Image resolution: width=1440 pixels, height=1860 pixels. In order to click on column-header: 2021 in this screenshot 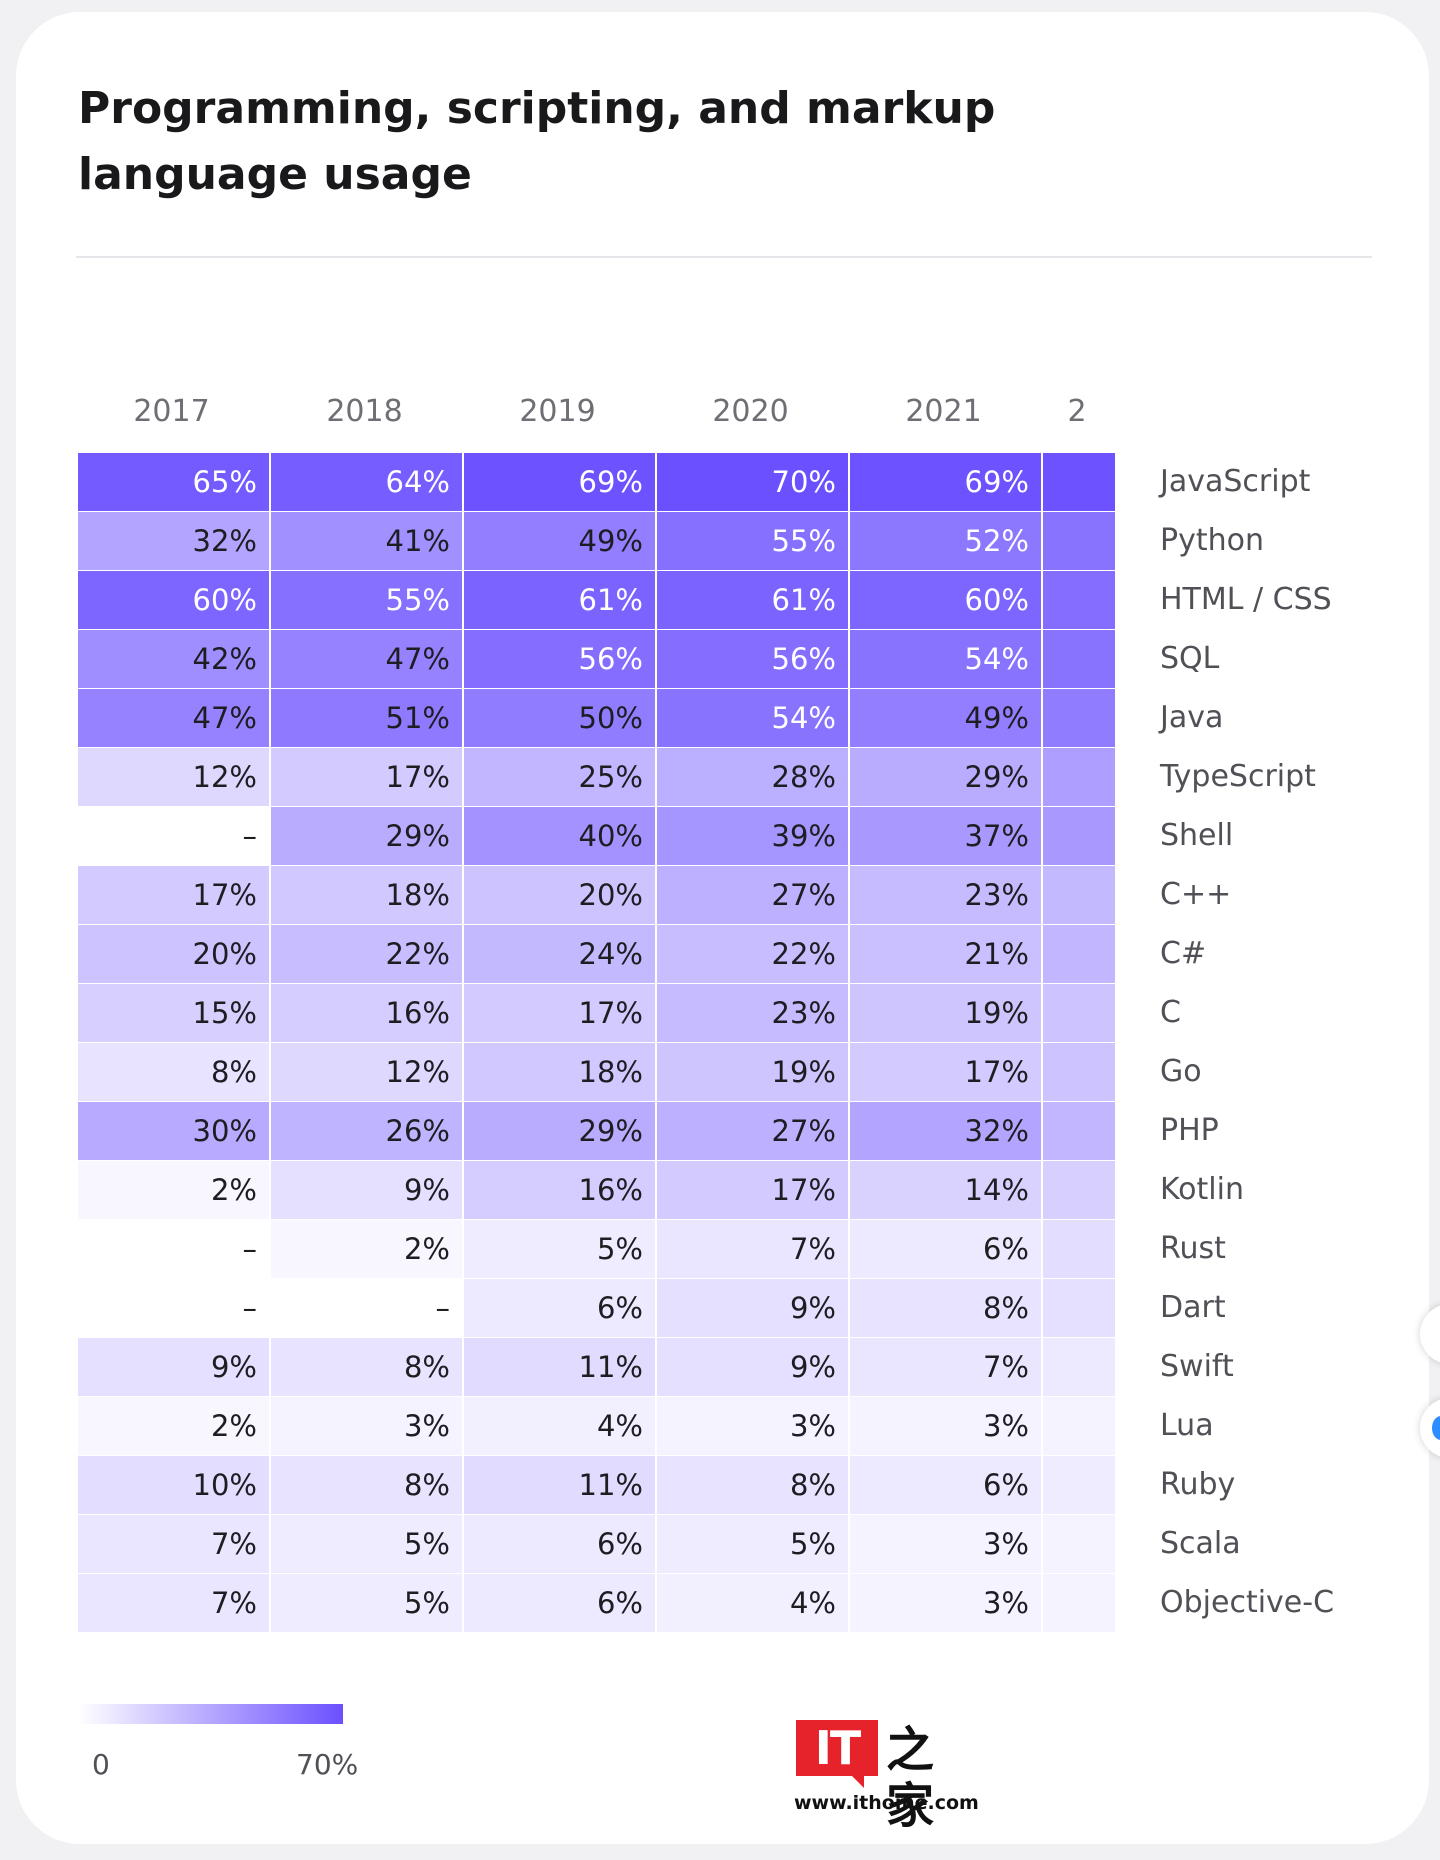, I will do `click(943, 411)`.